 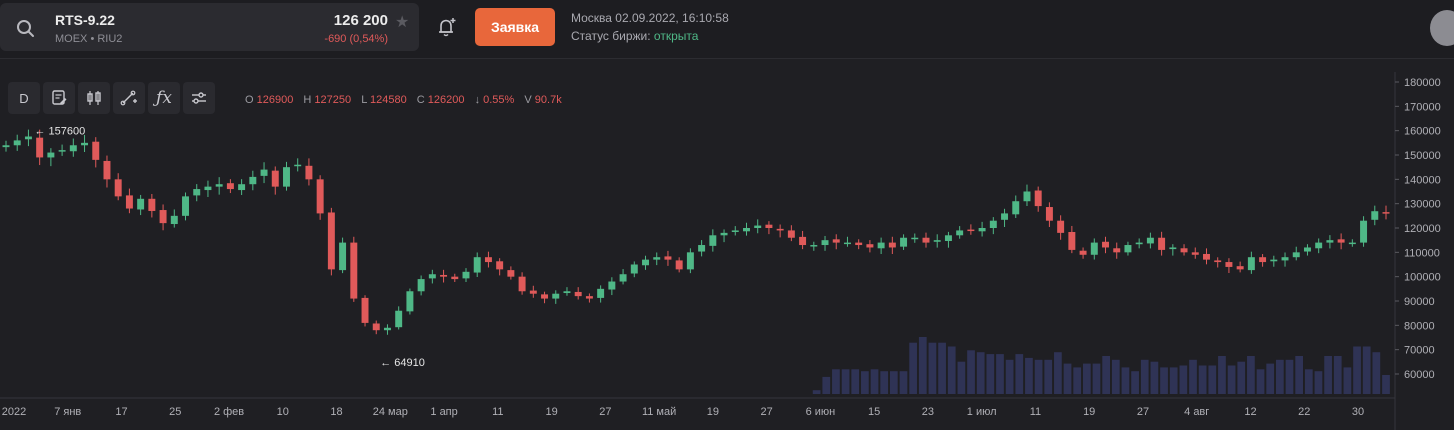 What do you see at coordinates (1422, 132) in the screenshot?
I see `y-tick-label: 160000` at bounding box center [1422, 132].